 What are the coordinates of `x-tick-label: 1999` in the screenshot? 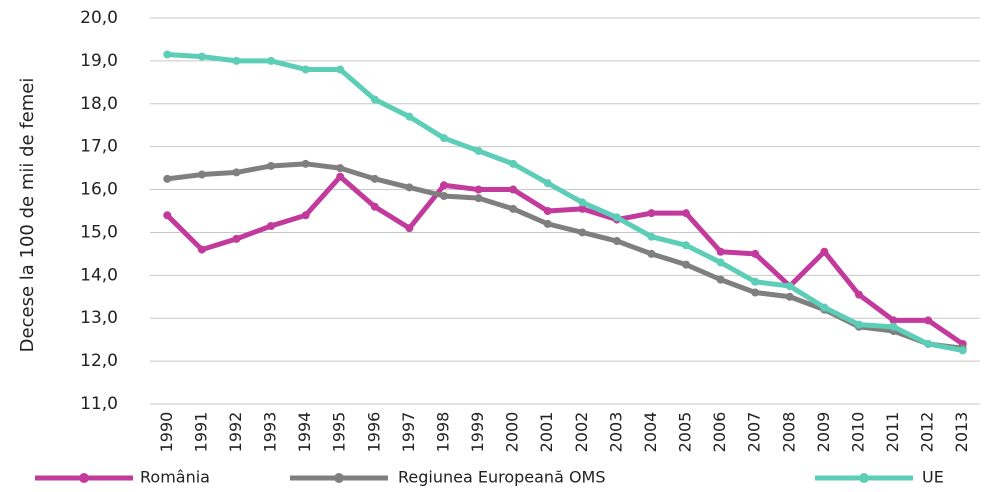 It's located at (477, 432).